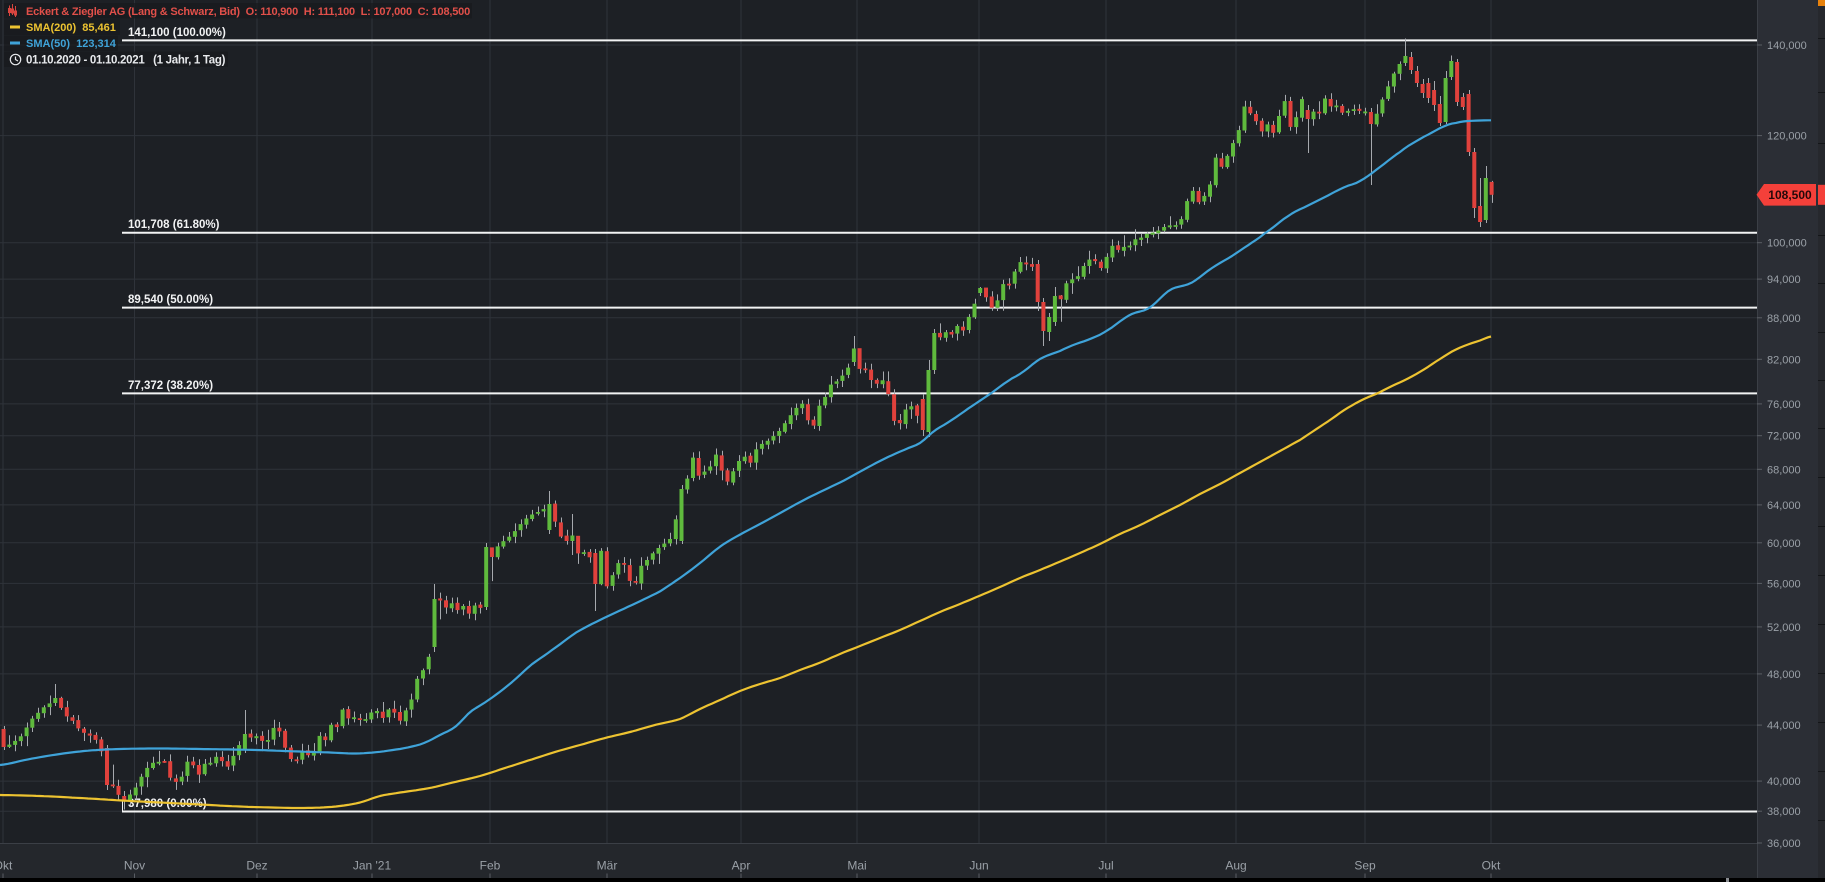  Describe the element at coordinates (256, 866) in the screenshot. I see `svg-text: Dez` at that location.